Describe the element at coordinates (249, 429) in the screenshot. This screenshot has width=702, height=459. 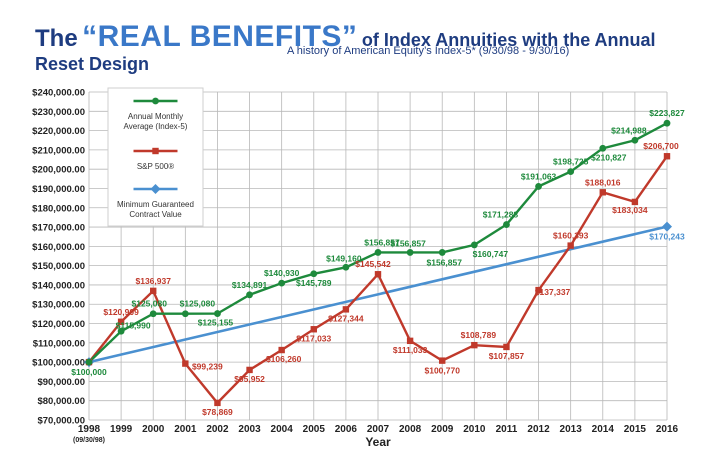
I see `x-tick-label: 2003` at that location.